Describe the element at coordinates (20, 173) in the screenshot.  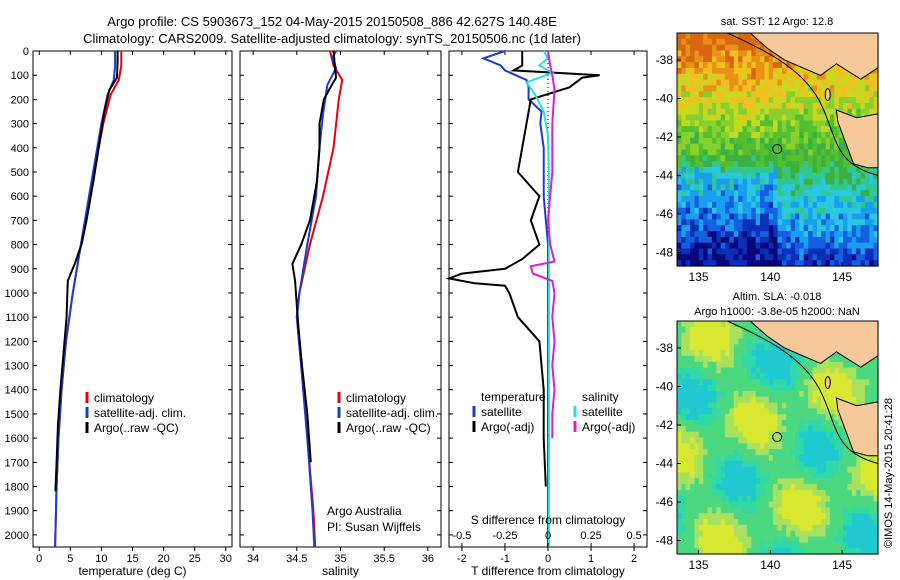
I see `y-tick-label: 500` at that location.